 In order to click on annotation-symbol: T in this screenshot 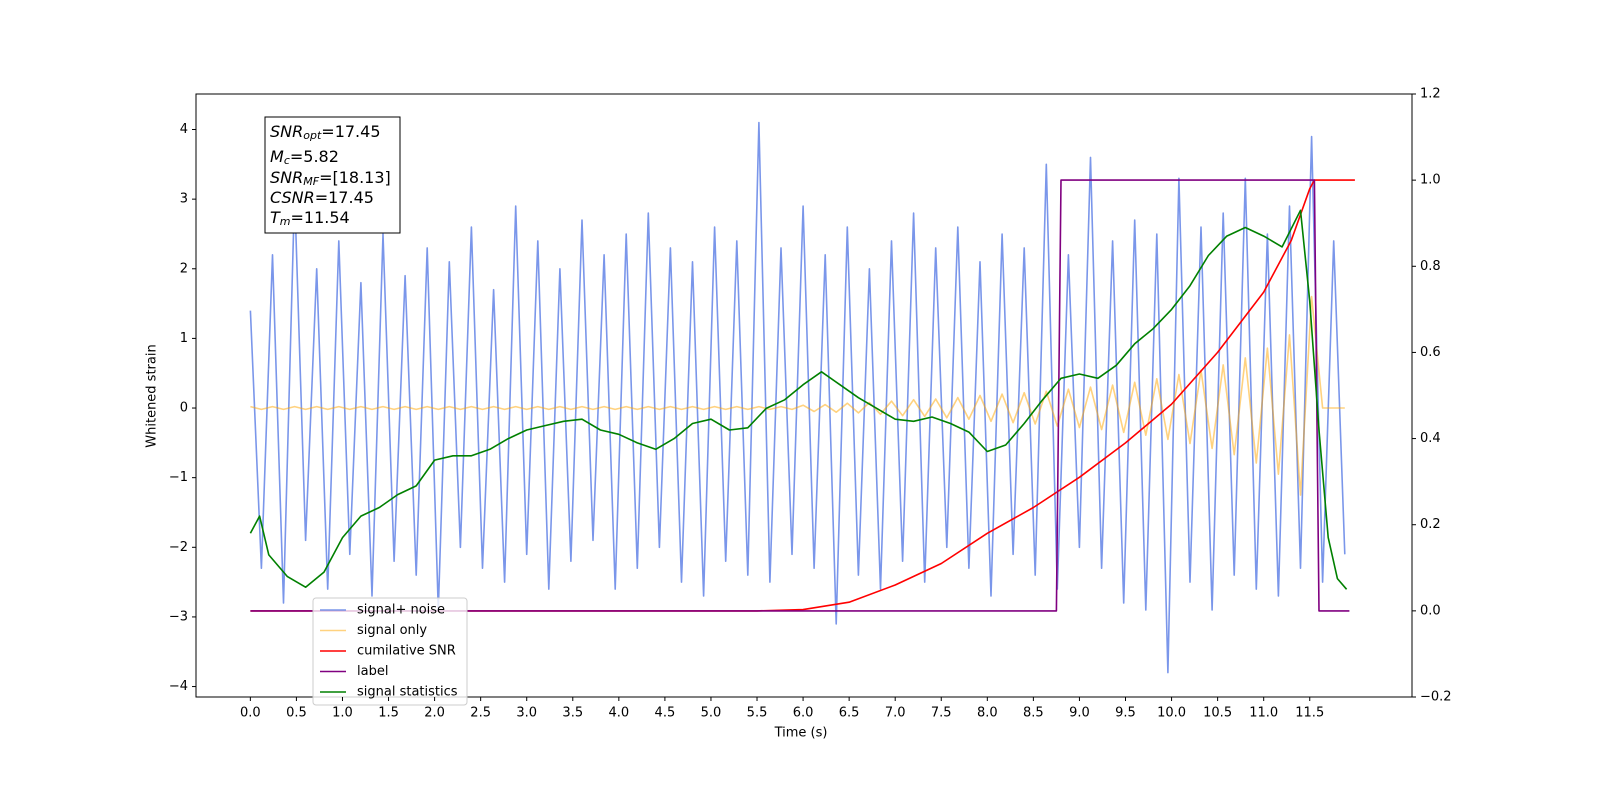, I will do `click(275, 217)`.